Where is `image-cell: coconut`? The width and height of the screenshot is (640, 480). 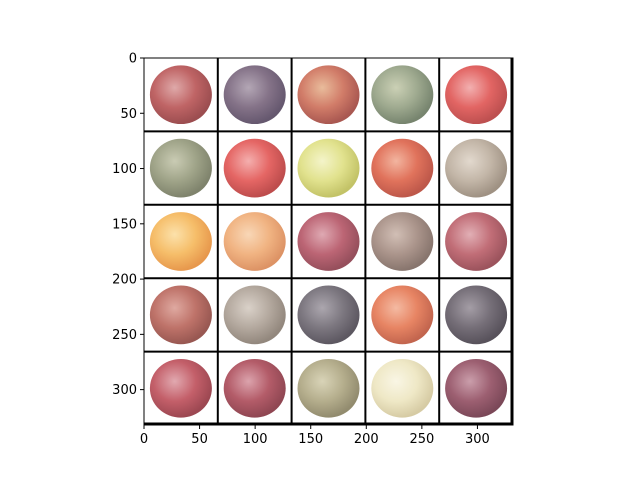 image-cell: coconut is located at coordinates (254, 315).